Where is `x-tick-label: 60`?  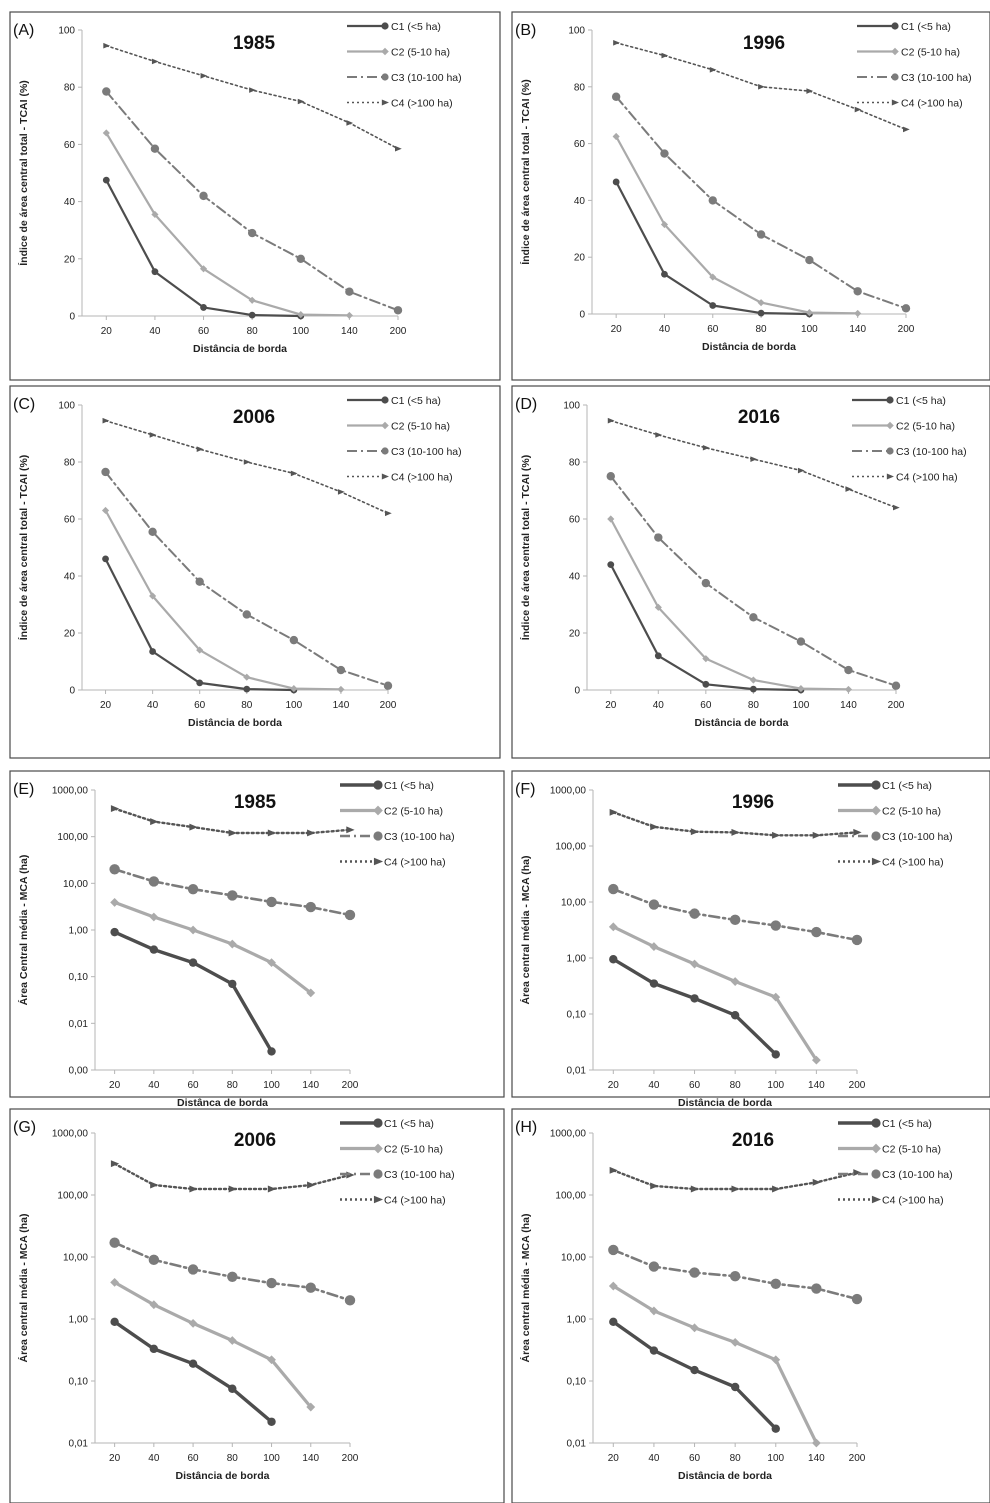 x-tick-label: 60 is located at coordinates (713, 329).